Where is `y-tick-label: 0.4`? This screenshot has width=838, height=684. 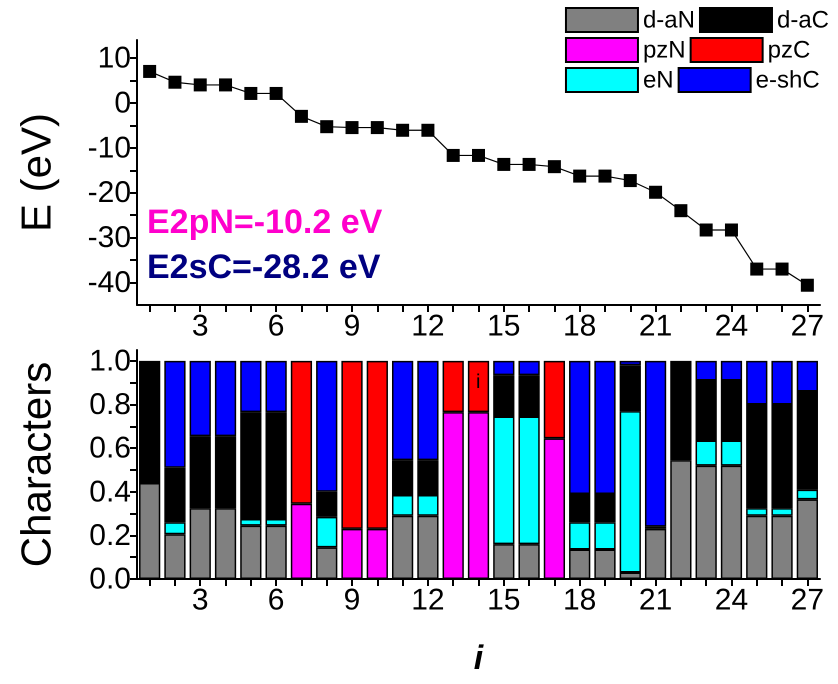 y-tick-label: 0.4 is located at coordinates (110, 491).